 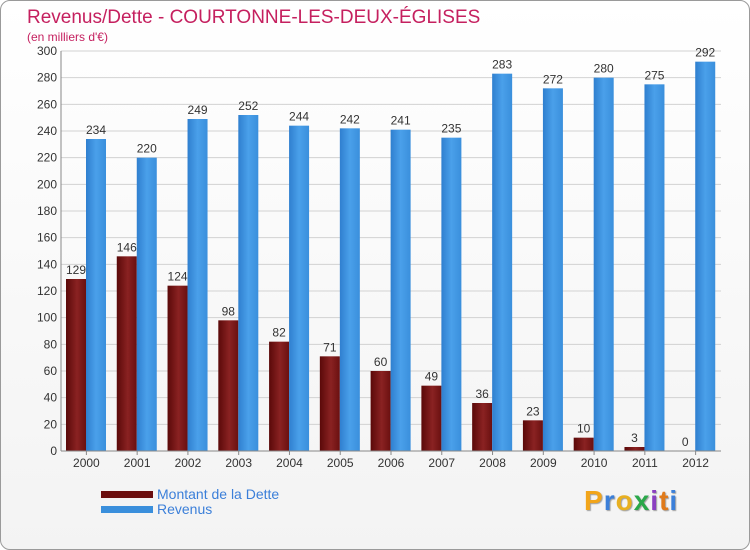 What do you see at coordinates (645, 463) in the screenshot?
I see `x-tick-label: 2011` at bounding box center [645, 463].